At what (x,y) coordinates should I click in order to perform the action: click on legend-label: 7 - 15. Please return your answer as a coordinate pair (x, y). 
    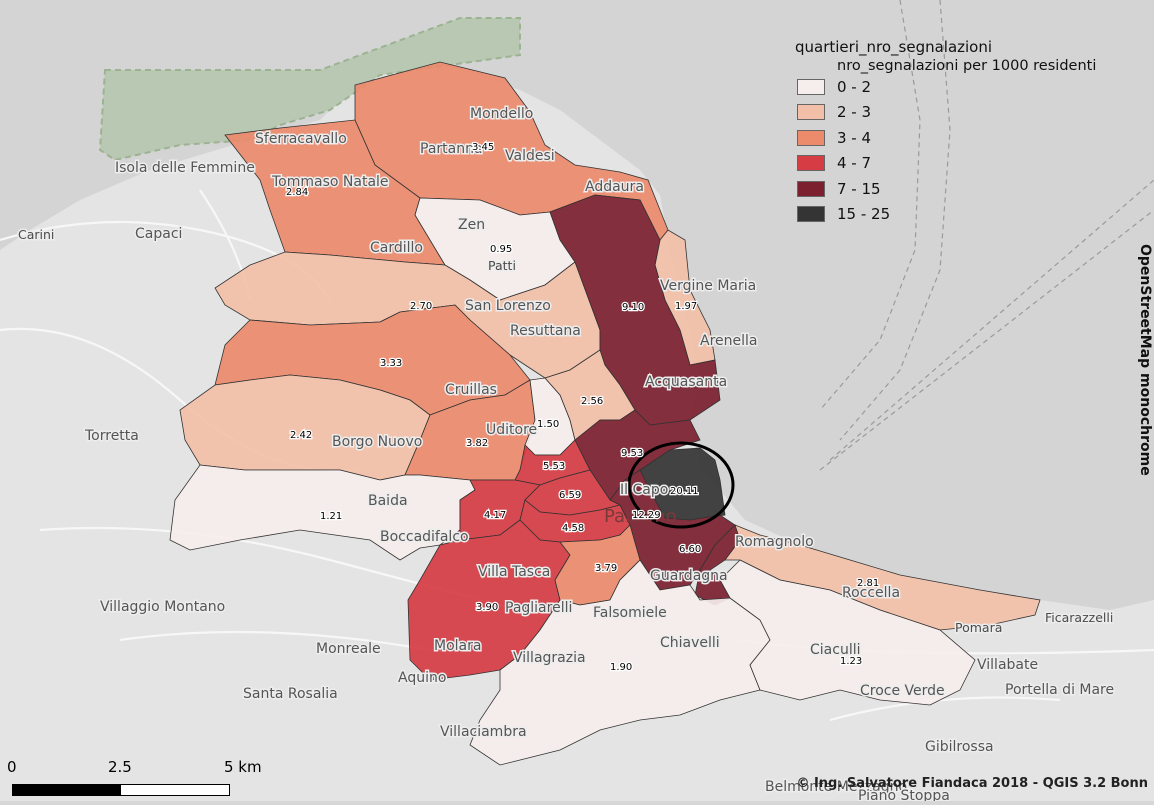
    Looking at the image, I should click on (859, 188).